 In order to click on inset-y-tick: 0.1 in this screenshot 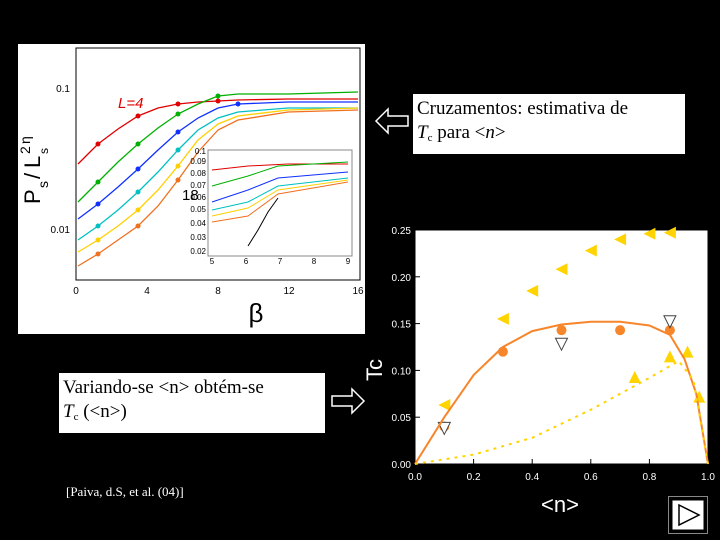, I will do `click(201, 151)`.